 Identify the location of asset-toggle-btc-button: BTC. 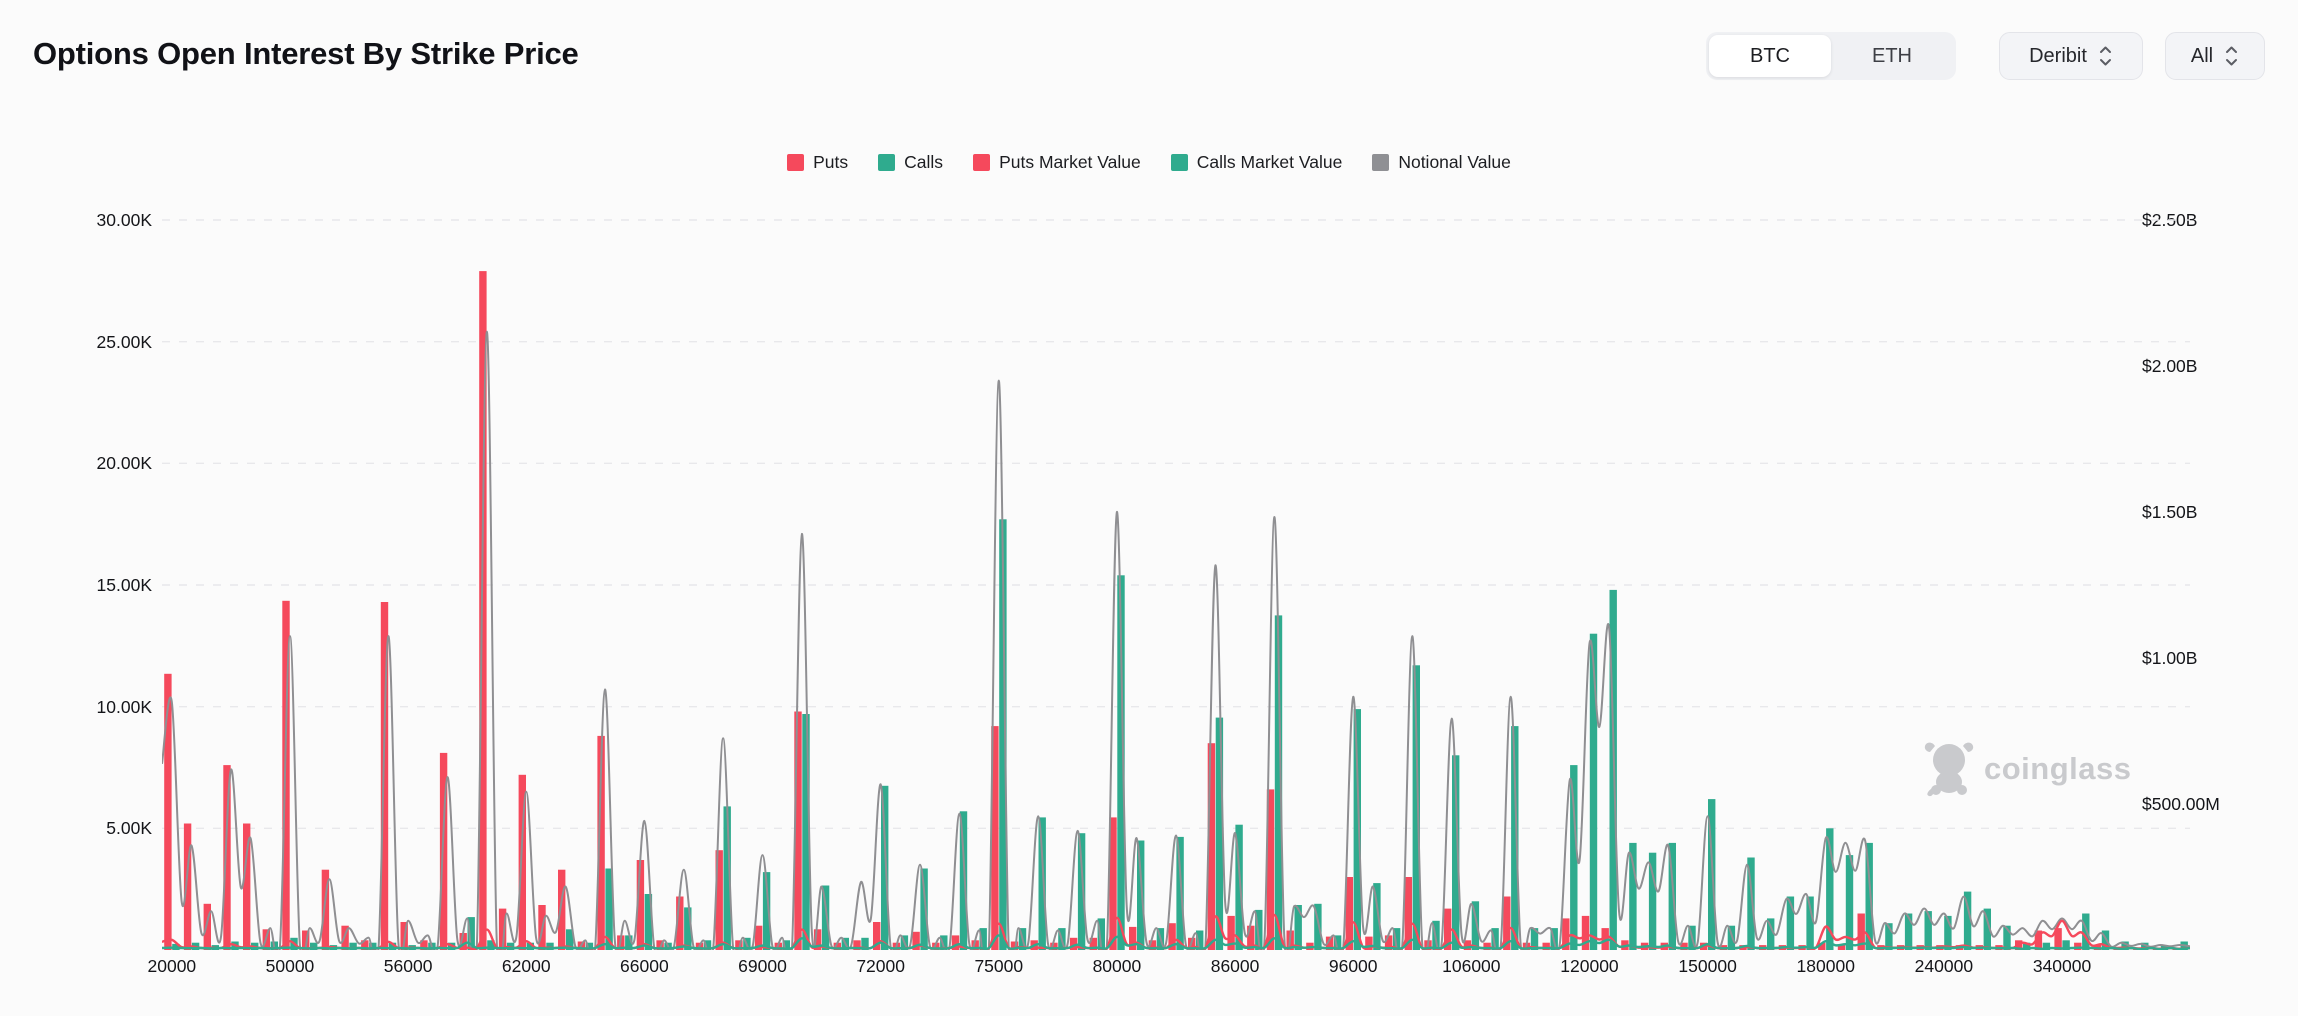
(1770, 56).